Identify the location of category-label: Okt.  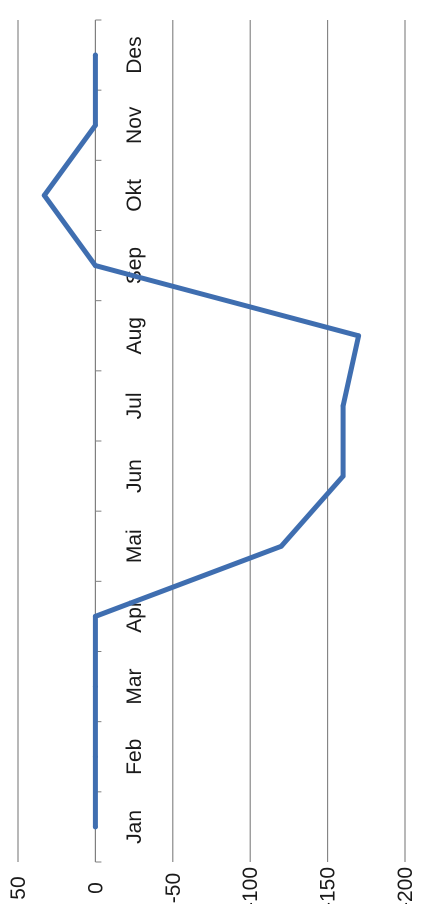
(134, 195).